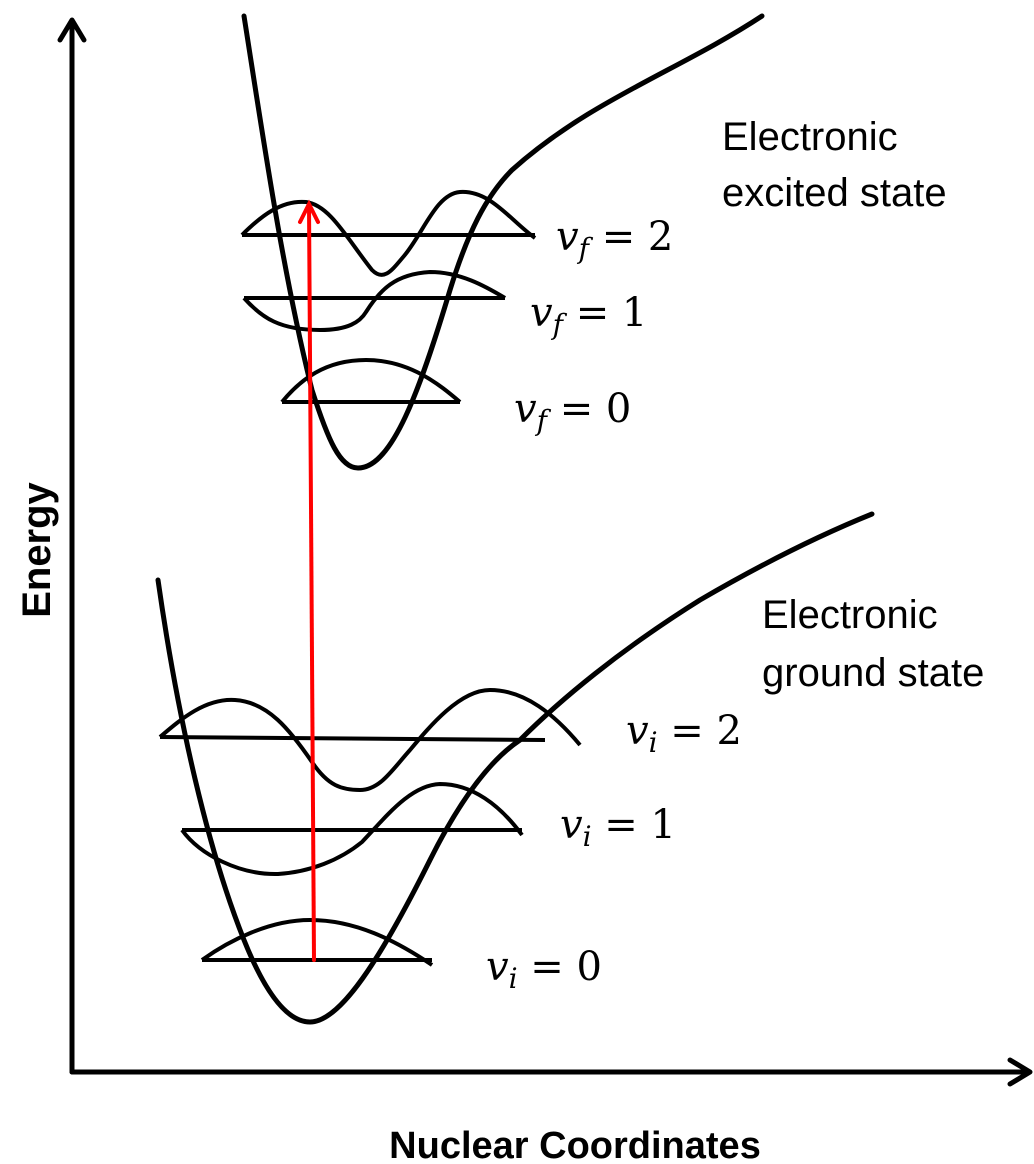 Image resolution: width=1034 pixels, height=1164 pixels. I want to click on transition-arrowhead, so click(309, 211).